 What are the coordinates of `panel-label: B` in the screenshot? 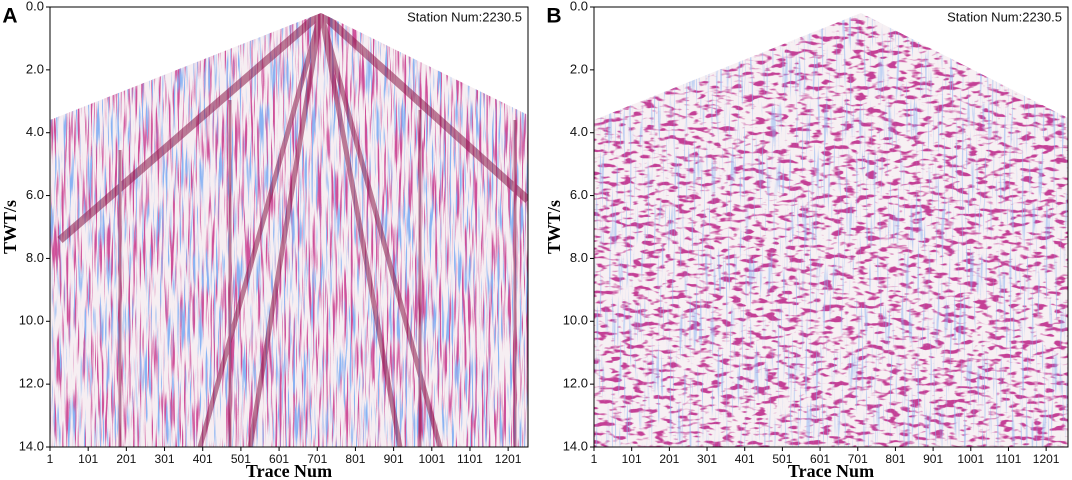 It's located at (553, 16).